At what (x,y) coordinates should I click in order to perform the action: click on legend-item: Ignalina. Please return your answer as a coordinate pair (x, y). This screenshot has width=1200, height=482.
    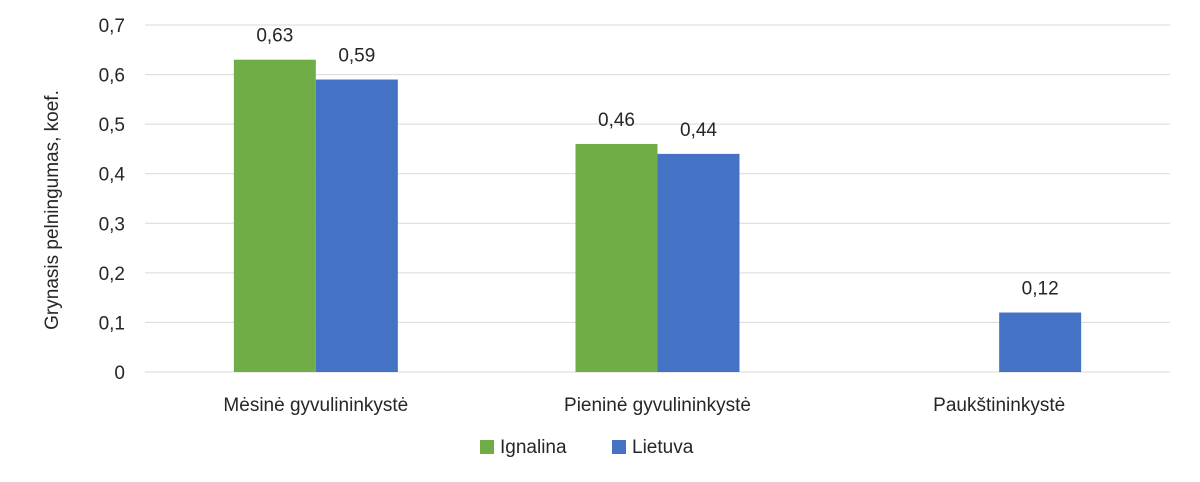
    Looking at the image, I should click on (523, 447).